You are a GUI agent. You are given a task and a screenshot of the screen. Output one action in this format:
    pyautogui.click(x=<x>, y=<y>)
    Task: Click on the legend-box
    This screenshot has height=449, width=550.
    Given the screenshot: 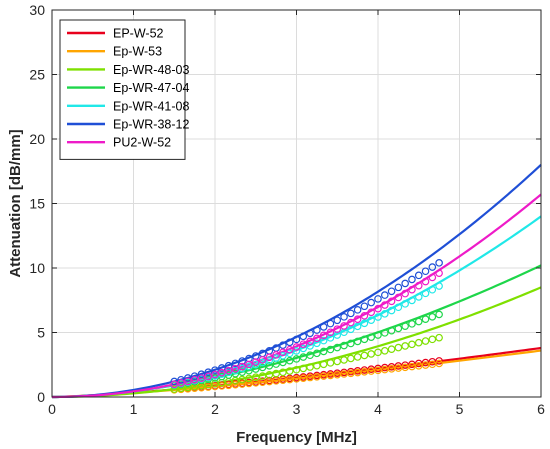 What is the action you would take?
    pyautogui.click(x=122, y=89)
    